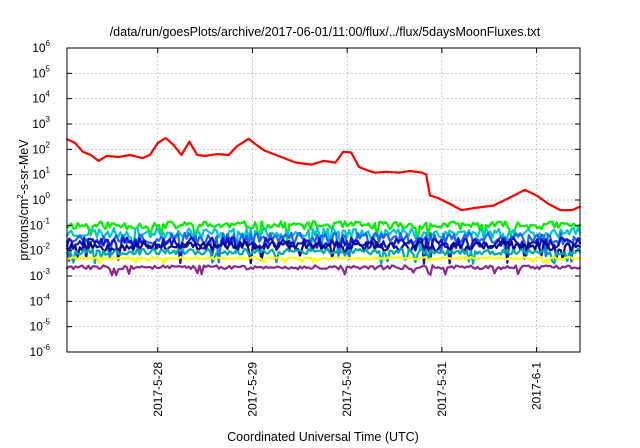 This screenshot has width=640, height=448. Describe the element at coordinates (323, 437) in the screenshot. I see `x-axis-label: Coordinated Universal Time (UTC)` at that location.